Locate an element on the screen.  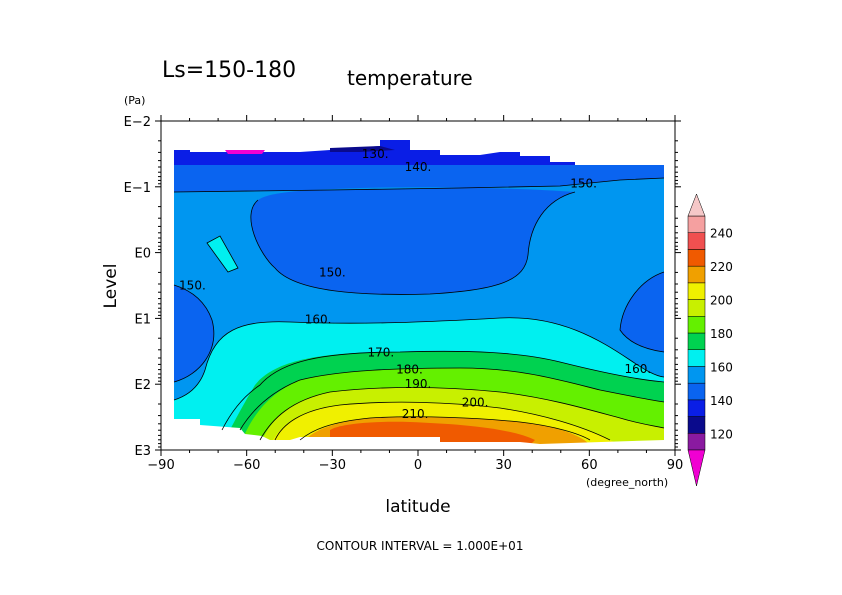
contour-label: 140. is located at coordinates (418, 167).